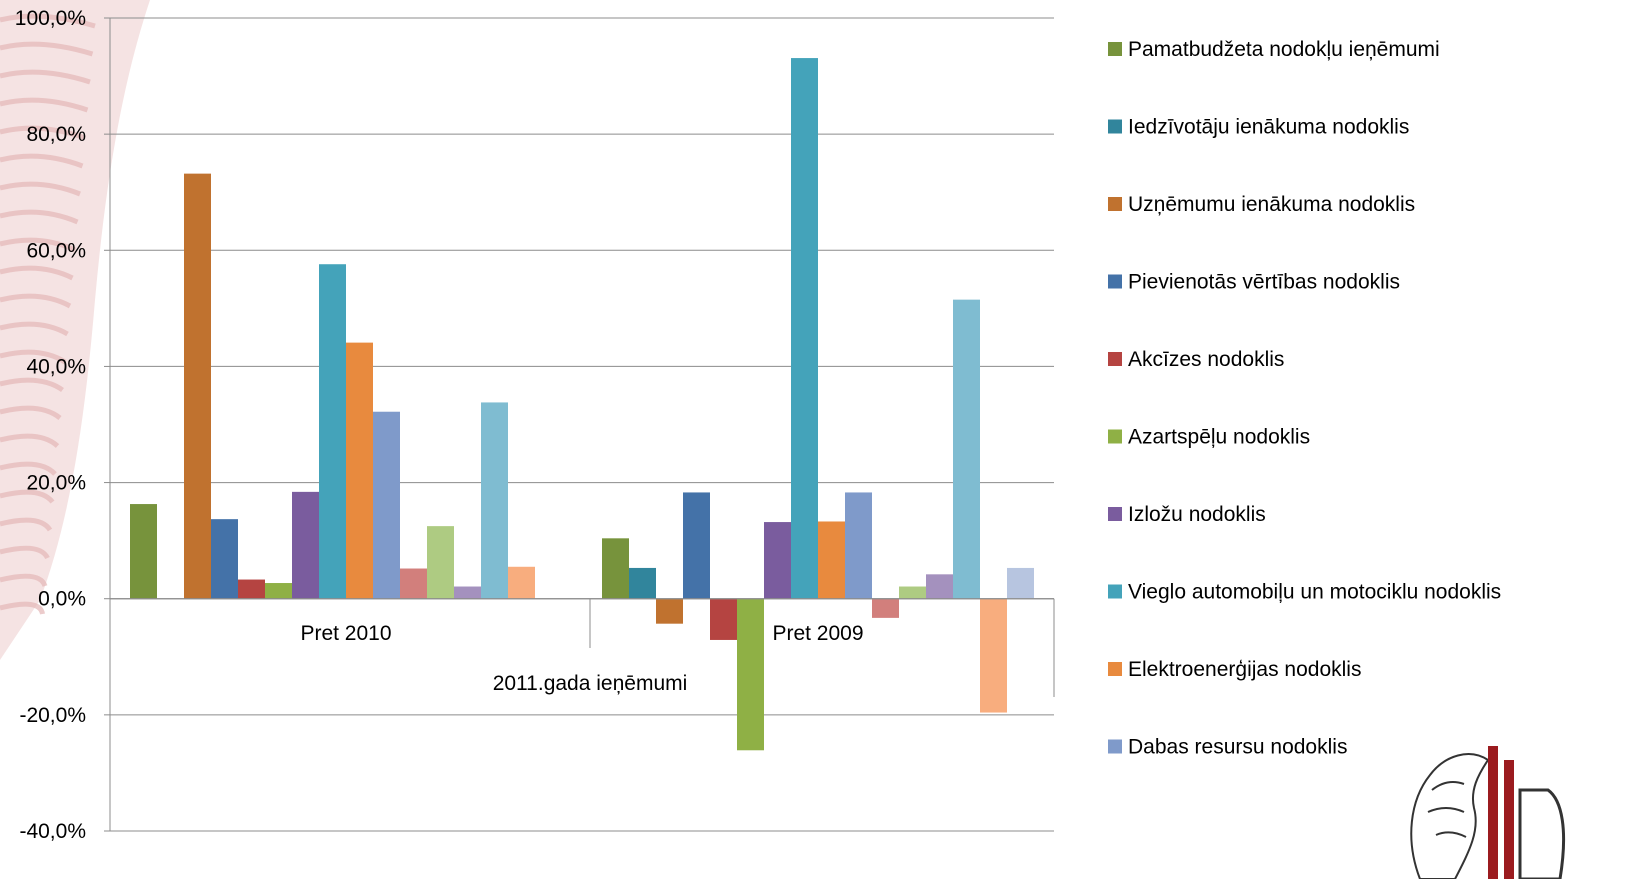 Image resolution: width=1635 pixels, height=879 pixels. Describe the element at coordinates (1447, 809) in the screenshot. I see `lion-emblem-detail` at that location.